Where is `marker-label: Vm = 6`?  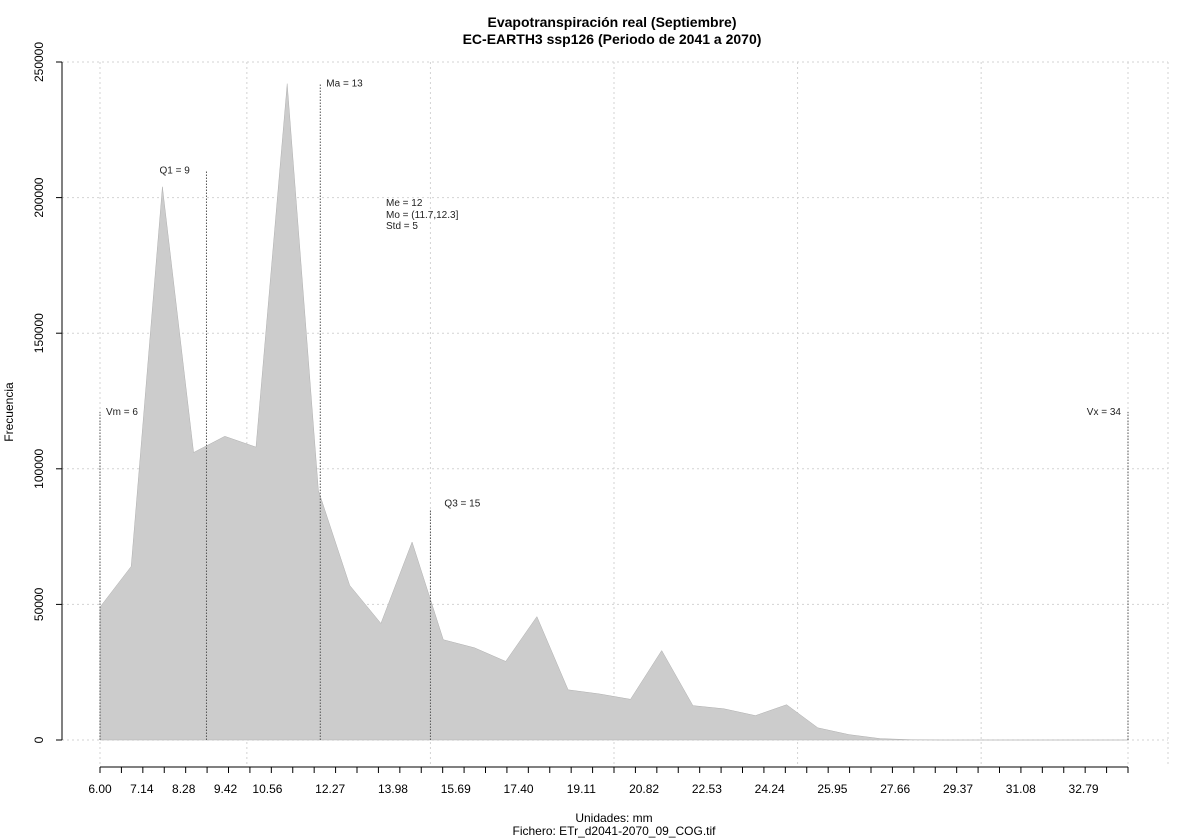 marker-label: Vm = 6 is located at coordinates (122, 412).